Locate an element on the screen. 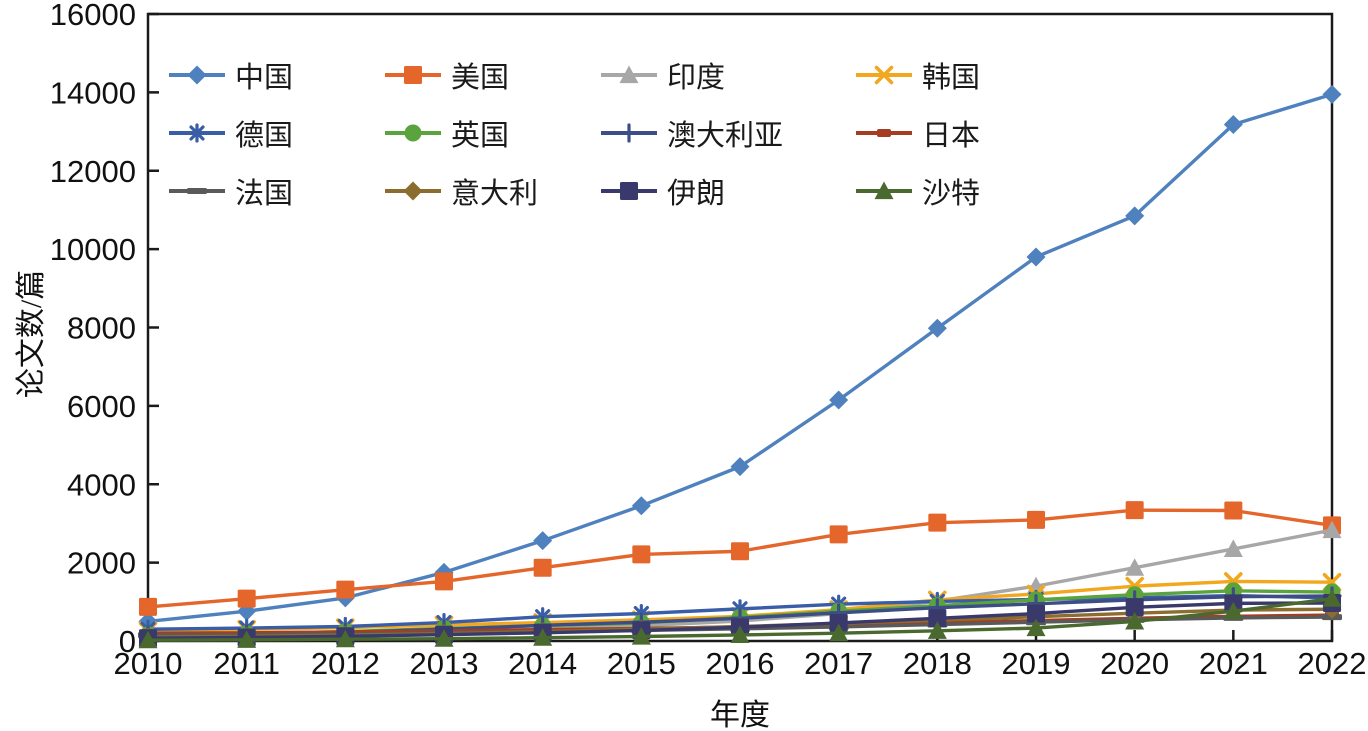 The height and width of the screenshot is (731, 1368). usa-2020-marker-square-icon is located at coordinates (1134, 510).